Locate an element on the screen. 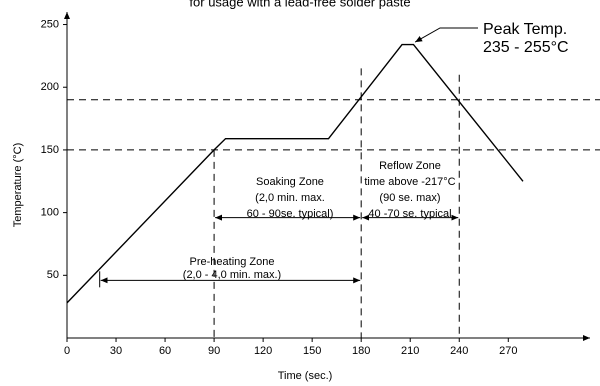 The height and width of the screenshot is (386, 600). y-tick-label: 250 is located at coordinates (50, 24).